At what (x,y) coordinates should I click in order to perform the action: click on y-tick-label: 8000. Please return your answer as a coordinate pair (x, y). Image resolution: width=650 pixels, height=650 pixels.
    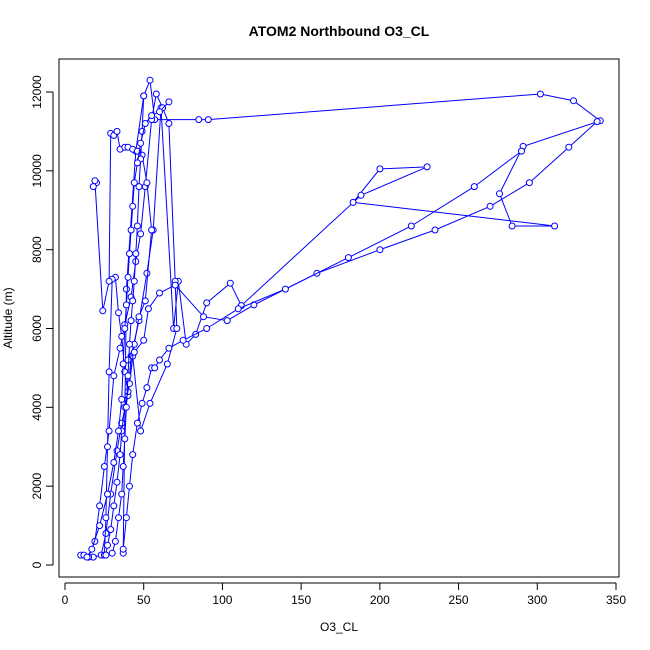
    Looking at the image, I should click on (37, 249).